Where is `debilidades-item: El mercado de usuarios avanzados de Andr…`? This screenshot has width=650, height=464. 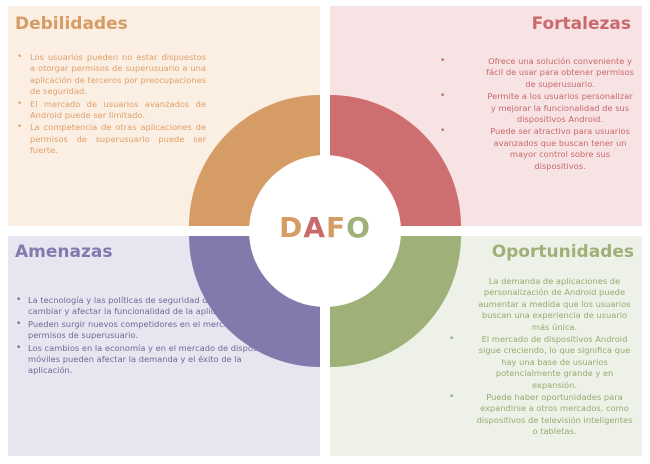 debilidades-item: El mercado de usuarios avanzados de Andr… is located at coordinates (111, 110).